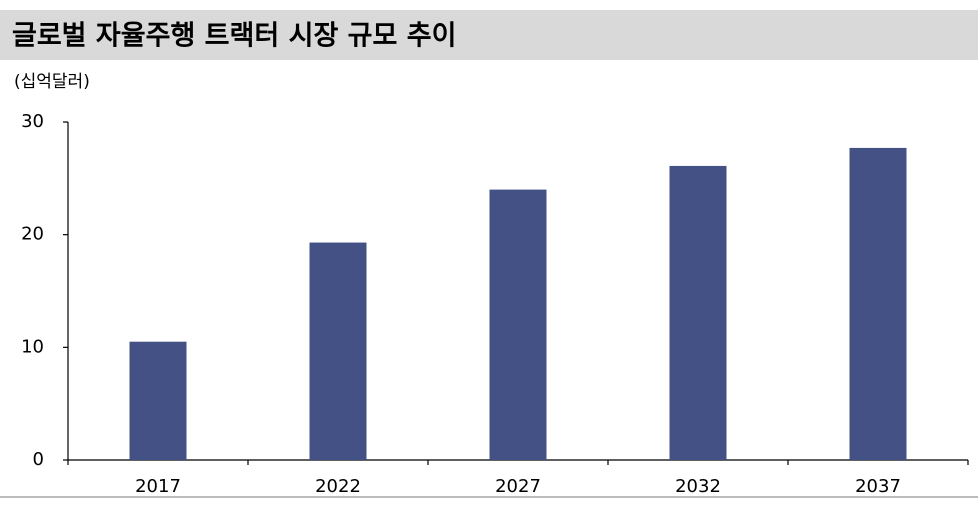 The height and width of the screenshot is (506, 978). I want to click on x-tick-label: 2022, so click(338, 486).